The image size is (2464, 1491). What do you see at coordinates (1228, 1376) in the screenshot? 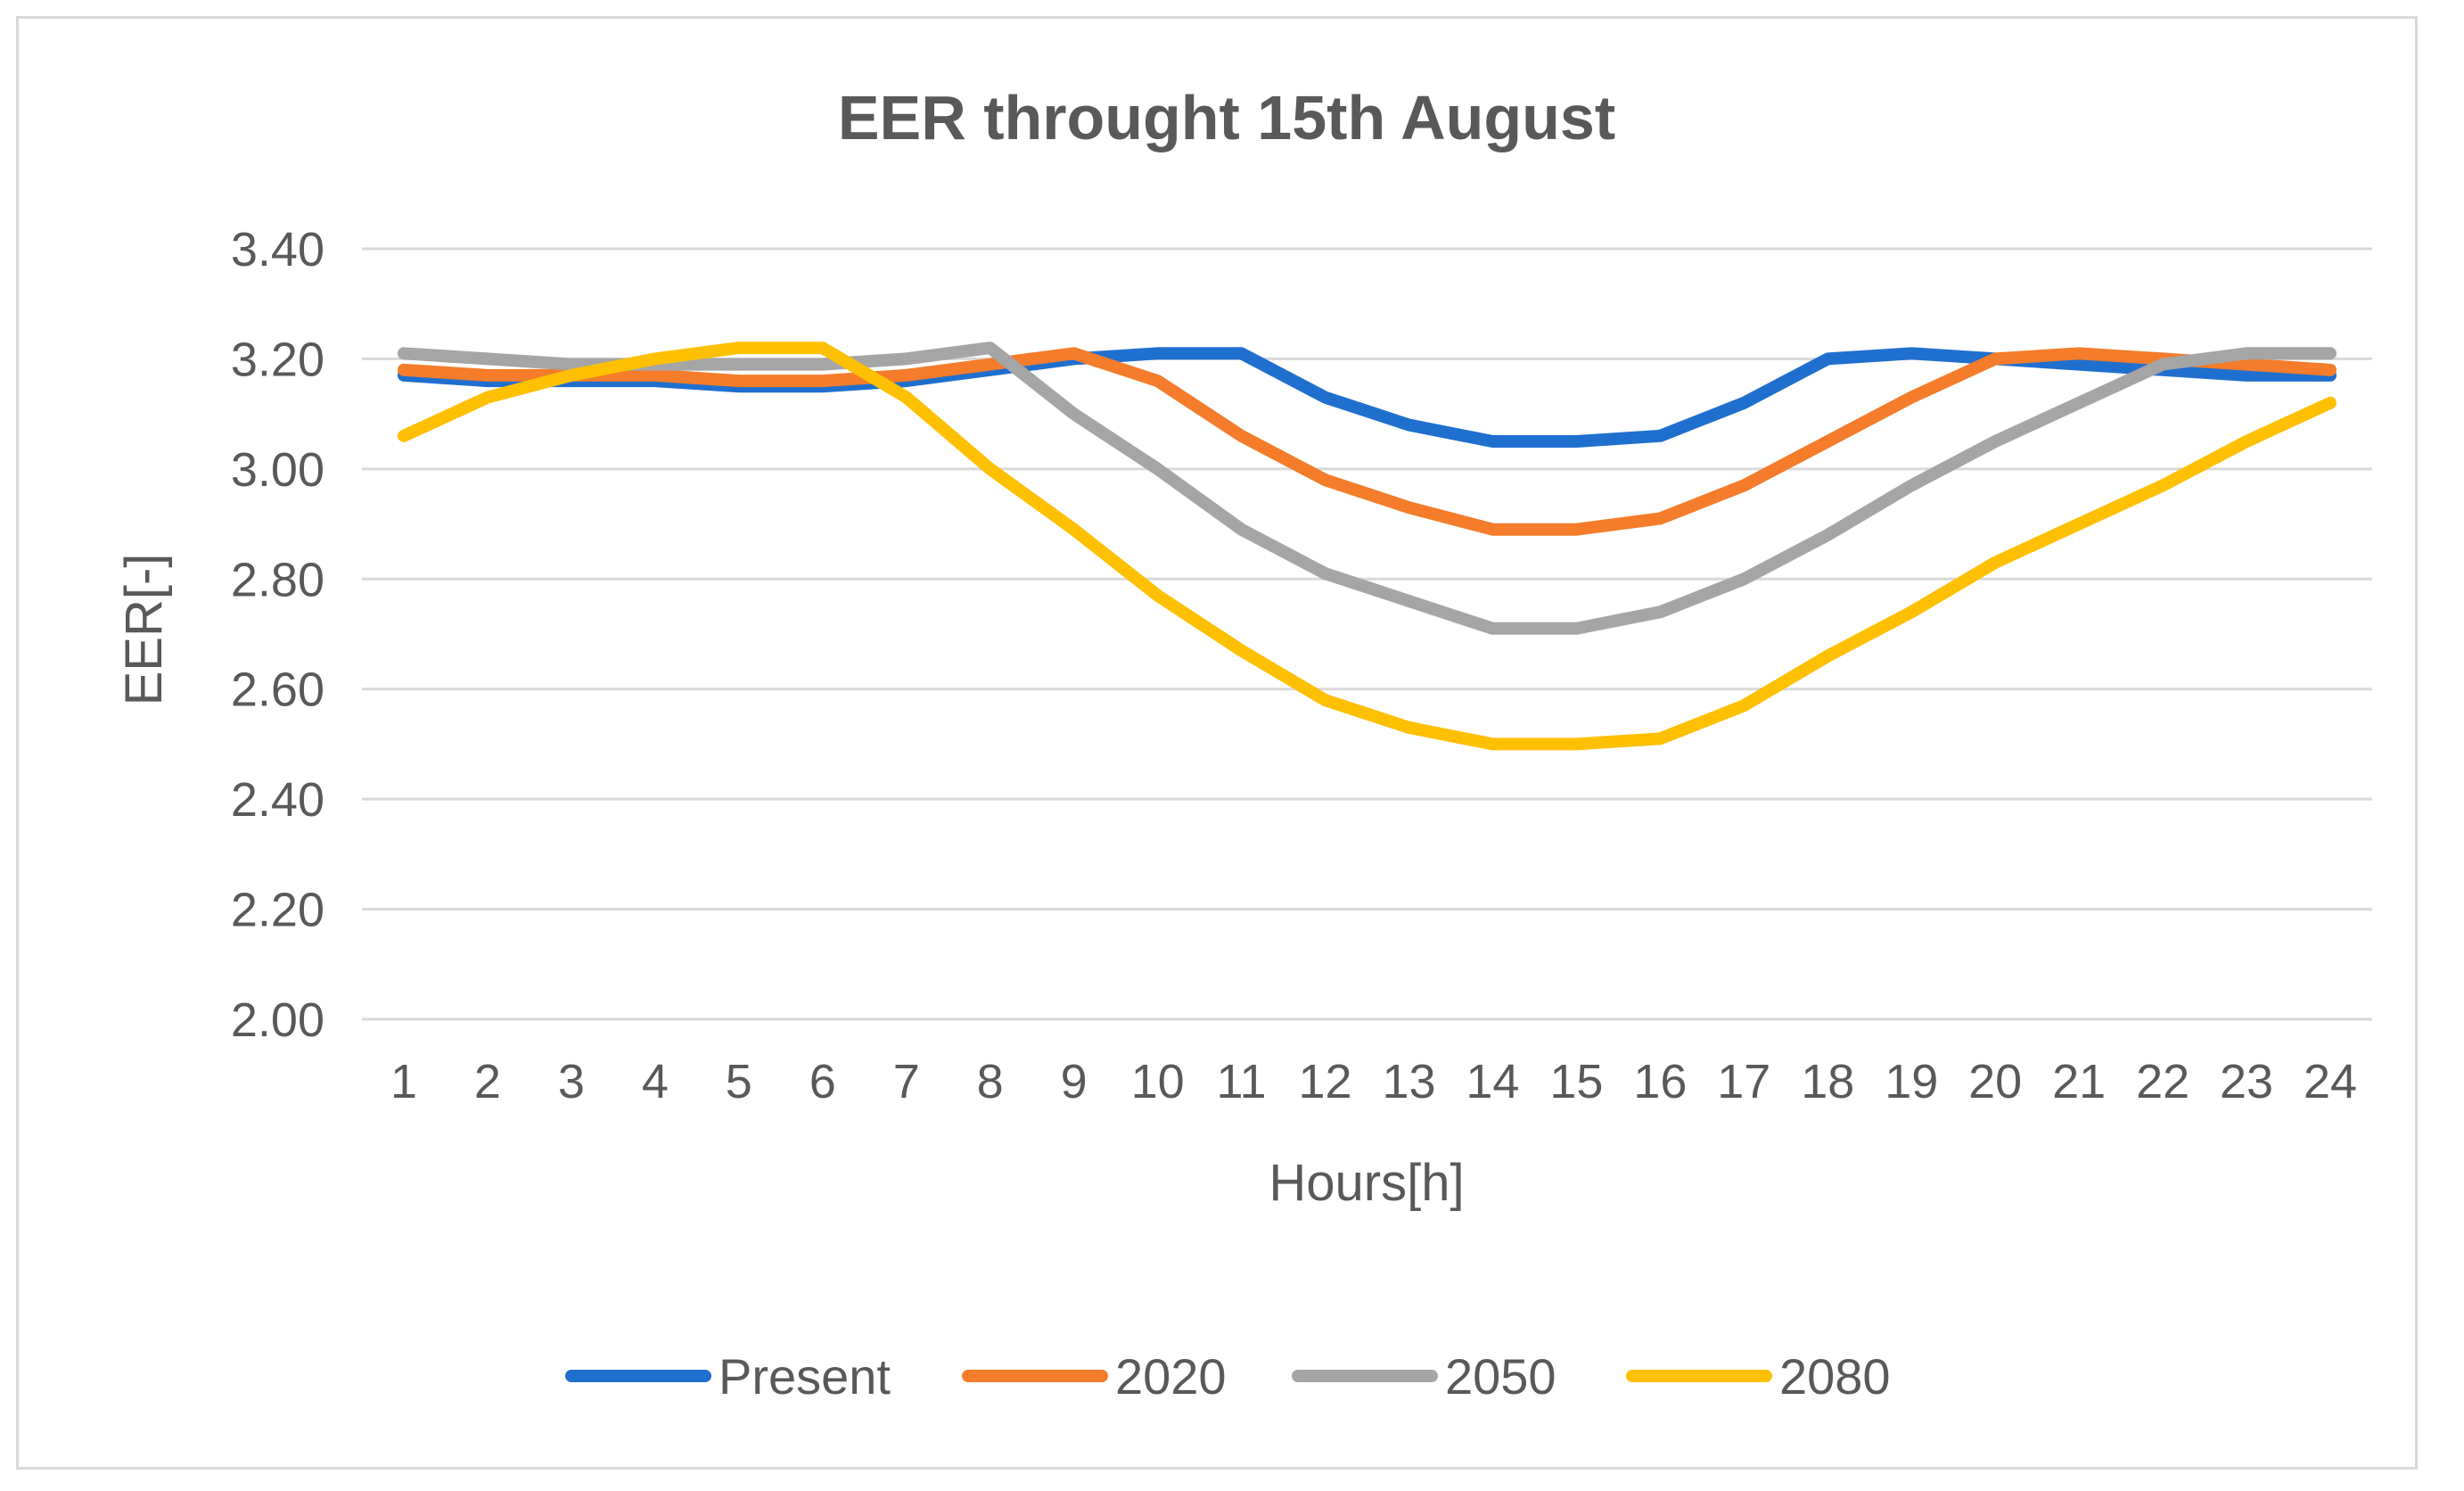
I see `legend: Present 2020 2050 2080` at bounding box center [1228, 1376].